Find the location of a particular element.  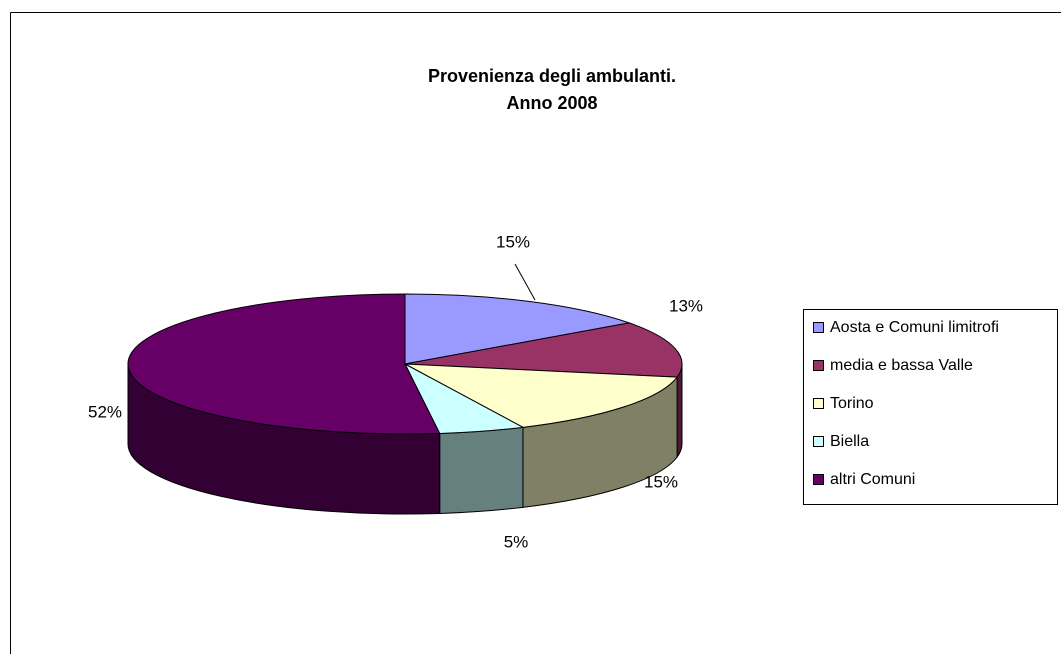

legend-label: Biella is located at coordinates (849, 441).